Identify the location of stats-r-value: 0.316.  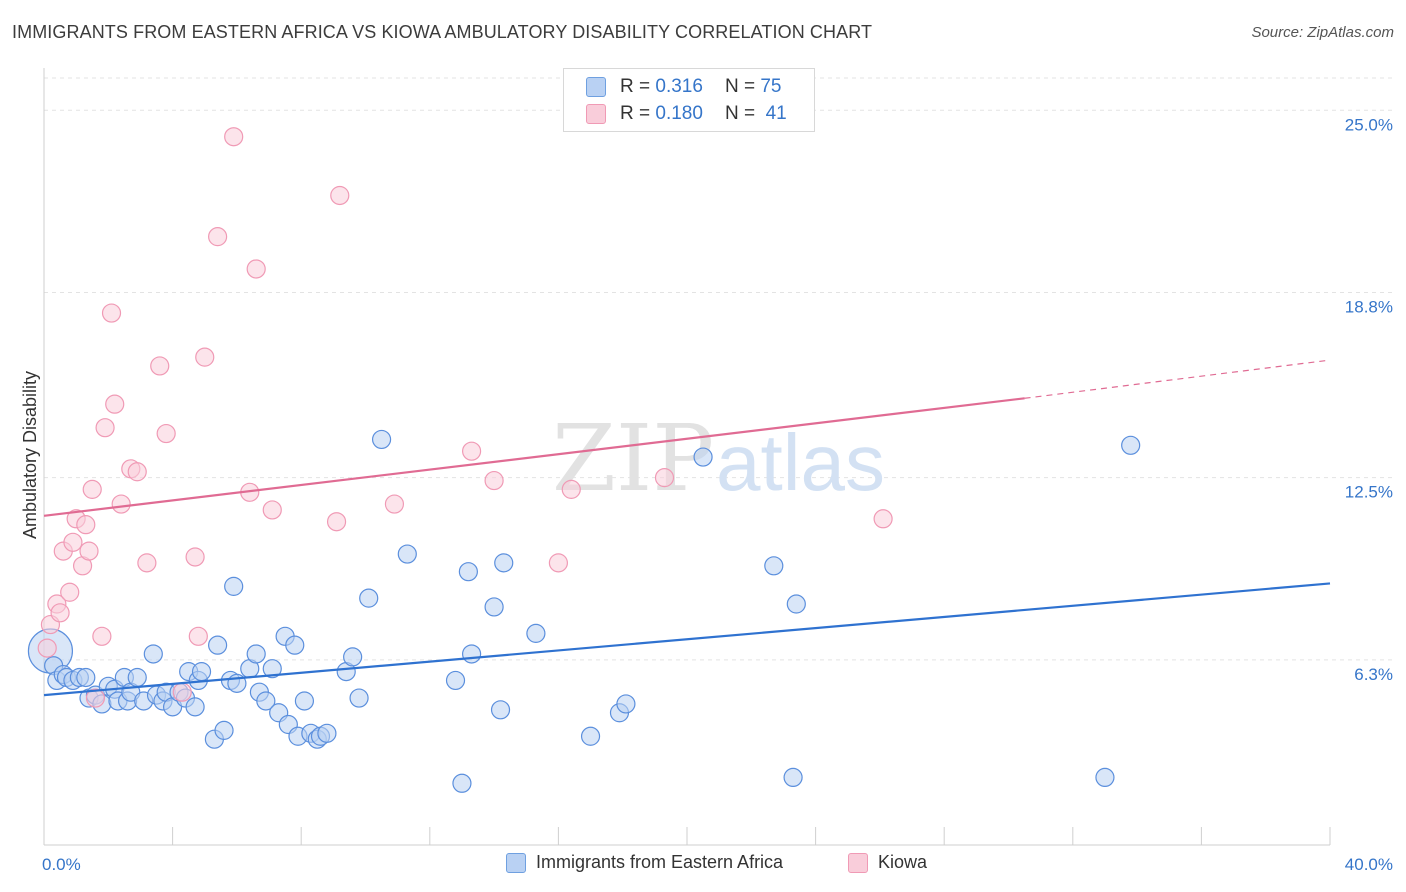
(679, 86).